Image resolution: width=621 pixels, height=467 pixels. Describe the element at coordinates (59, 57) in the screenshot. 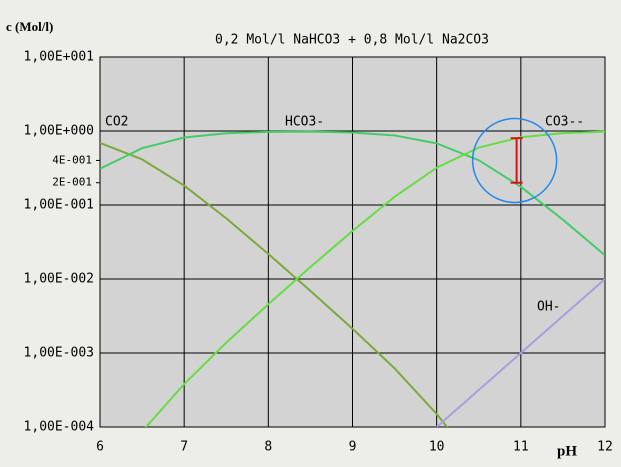

I see `y-tick-label: 1,00E+001` at that location.